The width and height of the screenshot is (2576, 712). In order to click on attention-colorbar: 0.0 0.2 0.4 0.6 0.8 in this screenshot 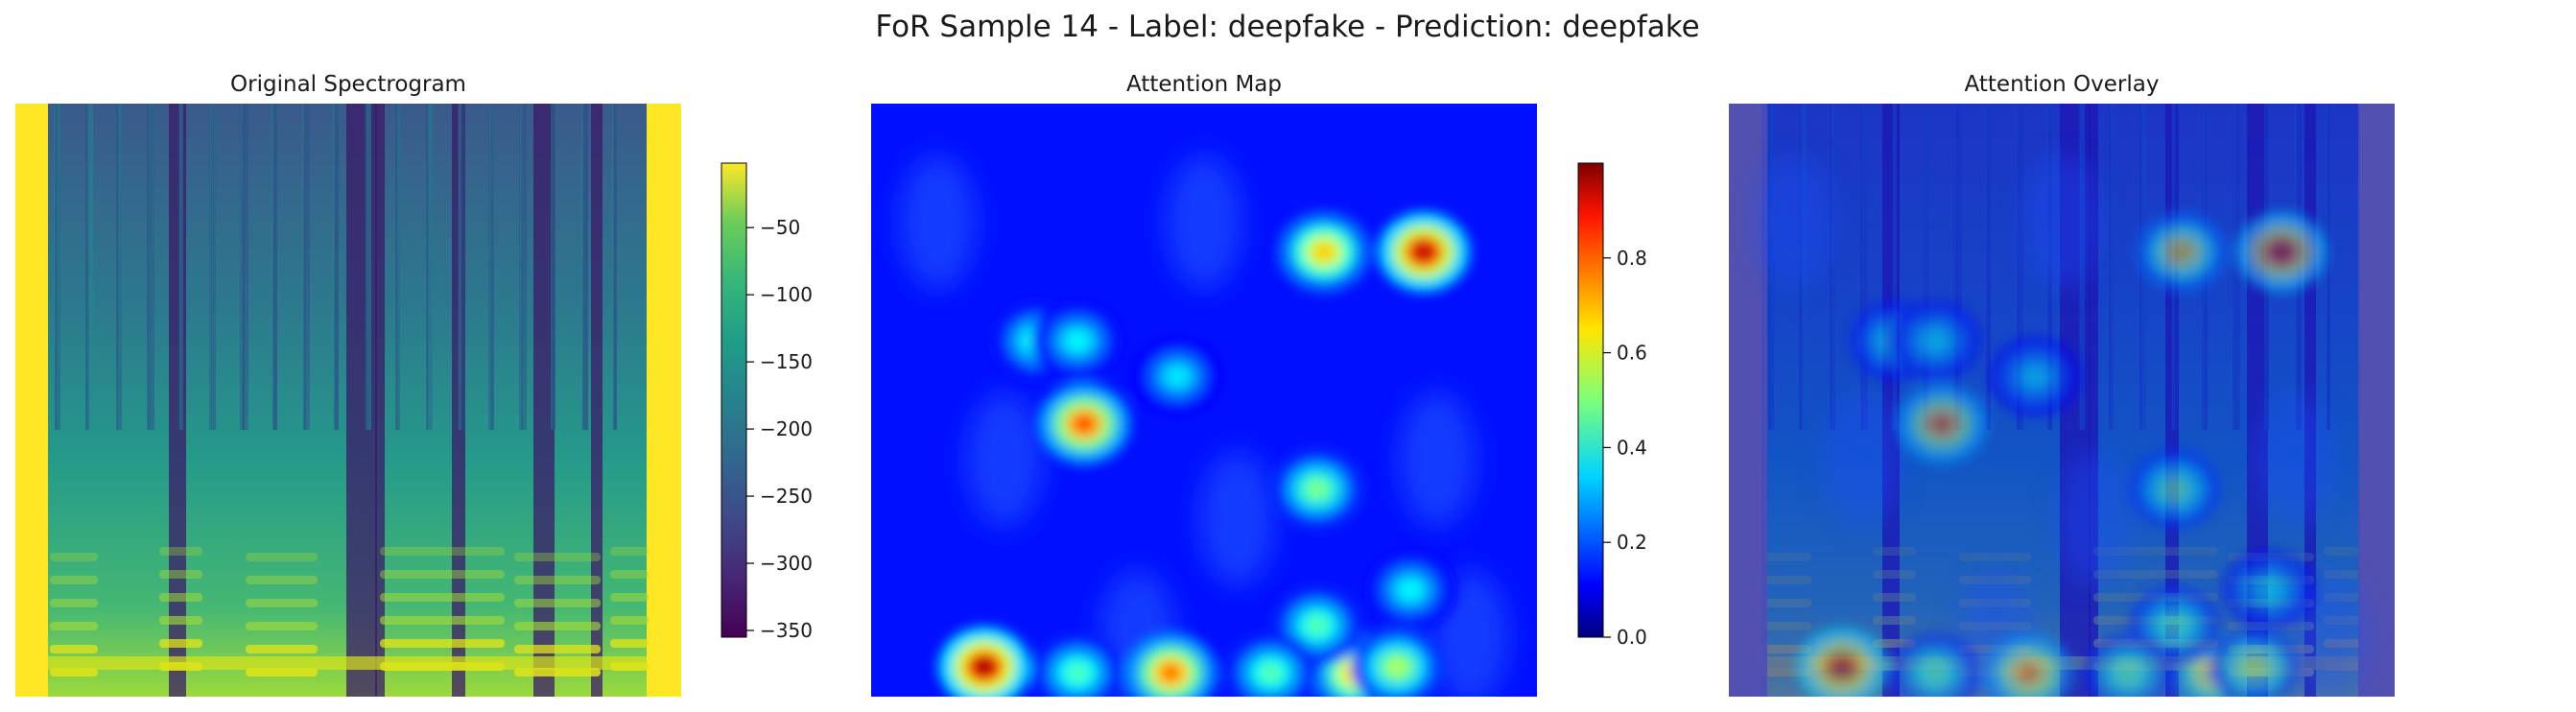, I will do `click(1612, 405)`.